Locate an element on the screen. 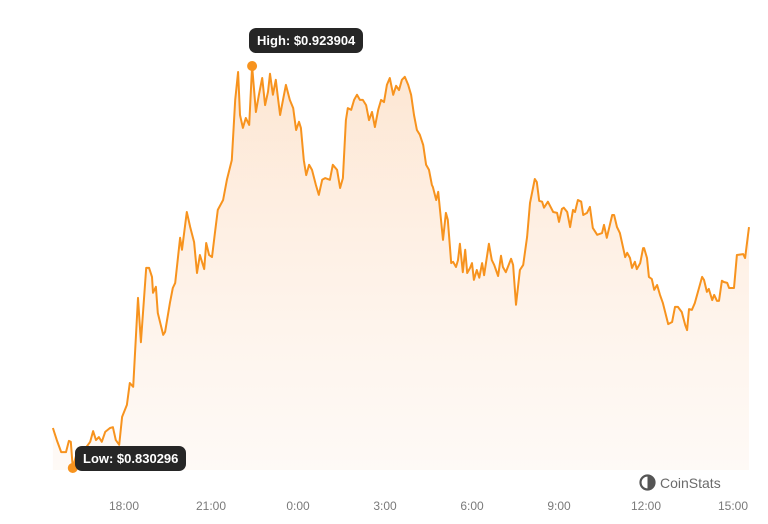 This screenshot has width=768, height=524. coinstats-logo-icon is located at coordinates (647, 482).